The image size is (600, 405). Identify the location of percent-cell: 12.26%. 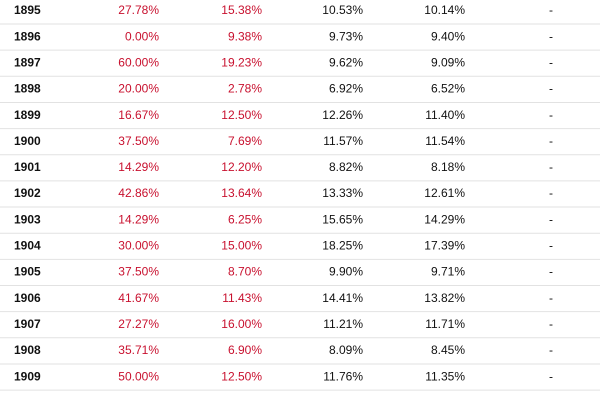
(342, 115).